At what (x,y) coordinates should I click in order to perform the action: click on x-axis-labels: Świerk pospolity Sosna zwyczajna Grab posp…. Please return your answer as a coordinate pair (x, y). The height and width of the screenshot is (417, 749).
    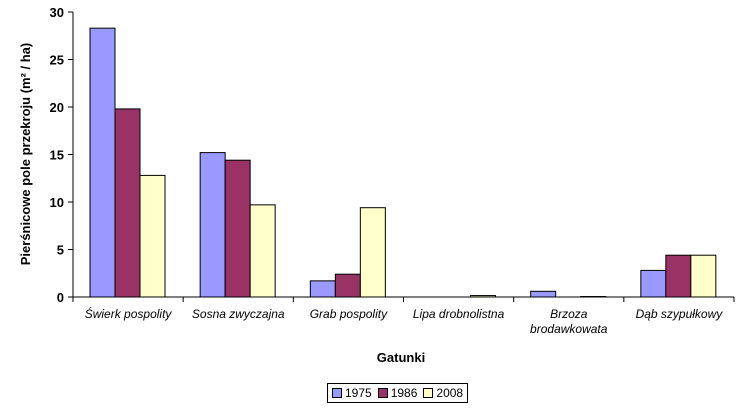
    Looking at the image, I should click on (404, 321).